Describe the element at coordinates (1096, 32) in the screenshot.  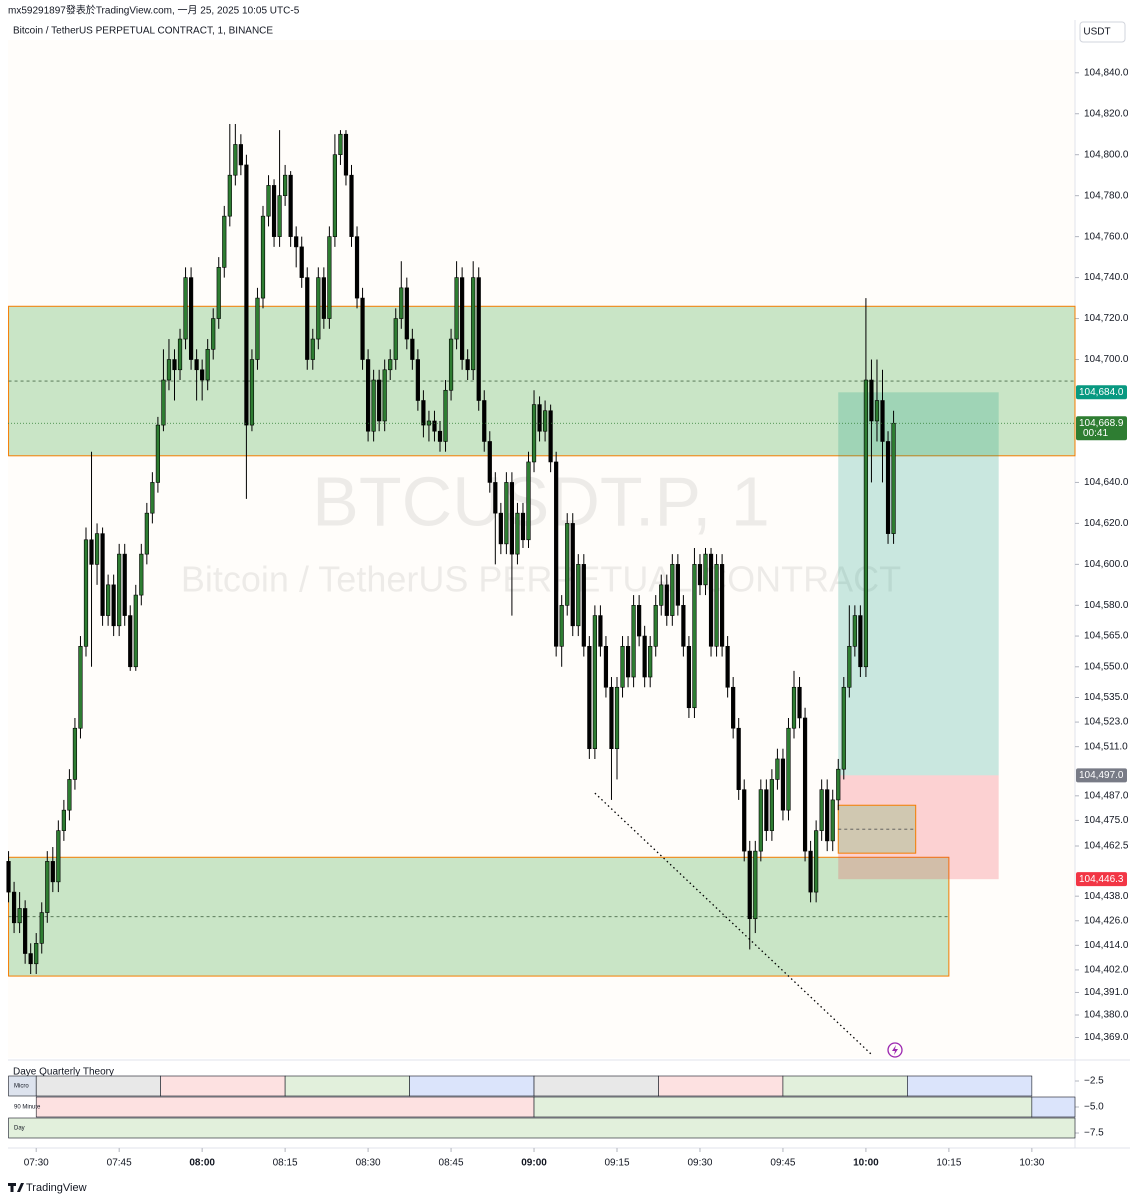
I see `currency: USDT` at that location.